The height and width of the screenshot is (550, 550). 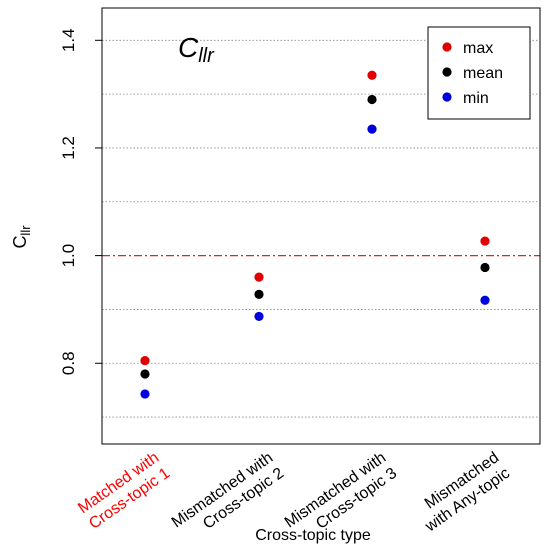 I want to click on legend: max mean min, so click(x=479, y=73).